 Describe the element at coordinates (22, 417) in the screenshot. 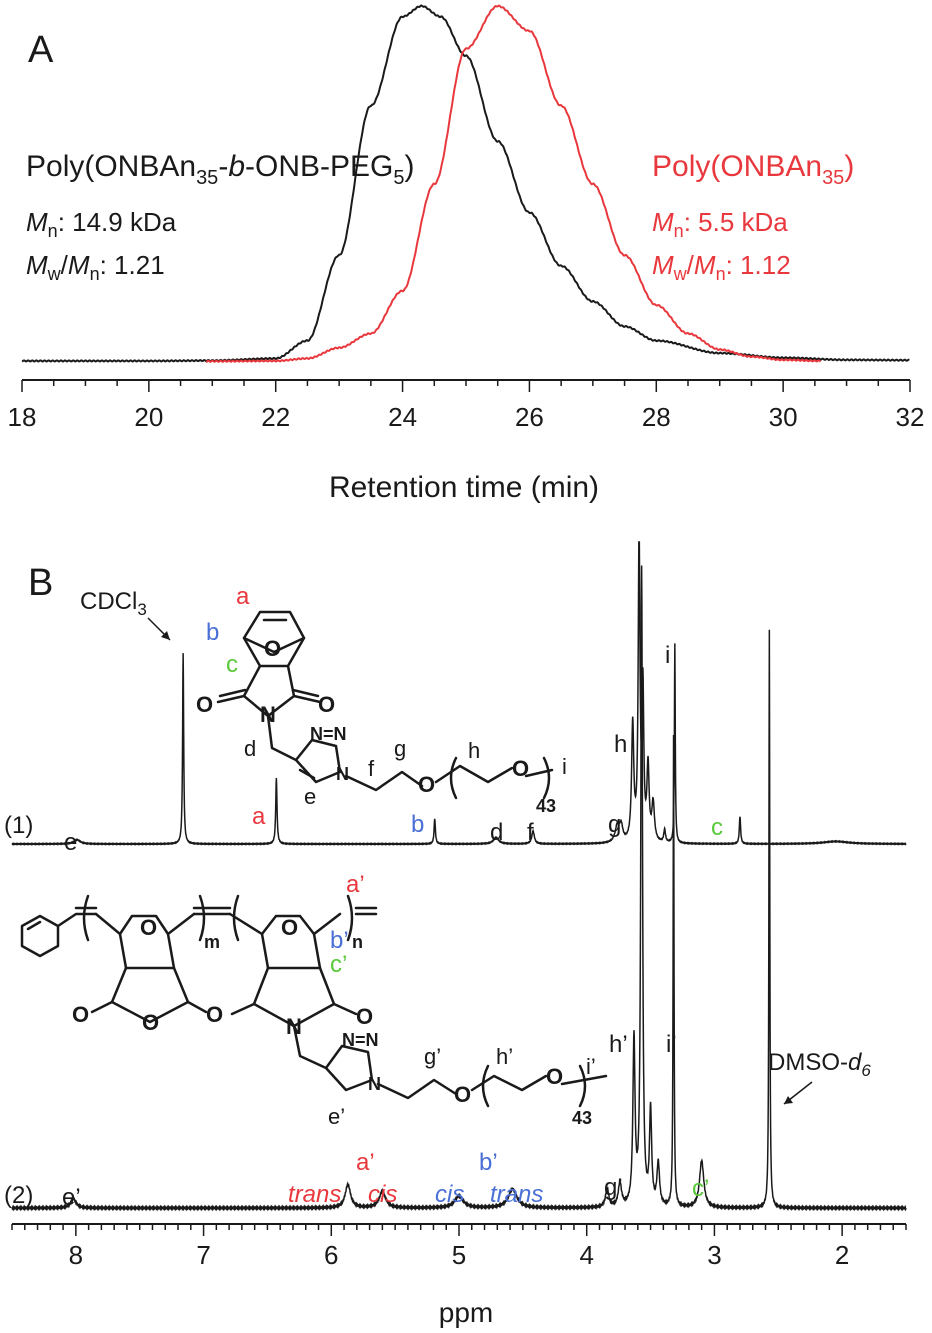

I see `gpc-tick-label-18: 18` at that location.